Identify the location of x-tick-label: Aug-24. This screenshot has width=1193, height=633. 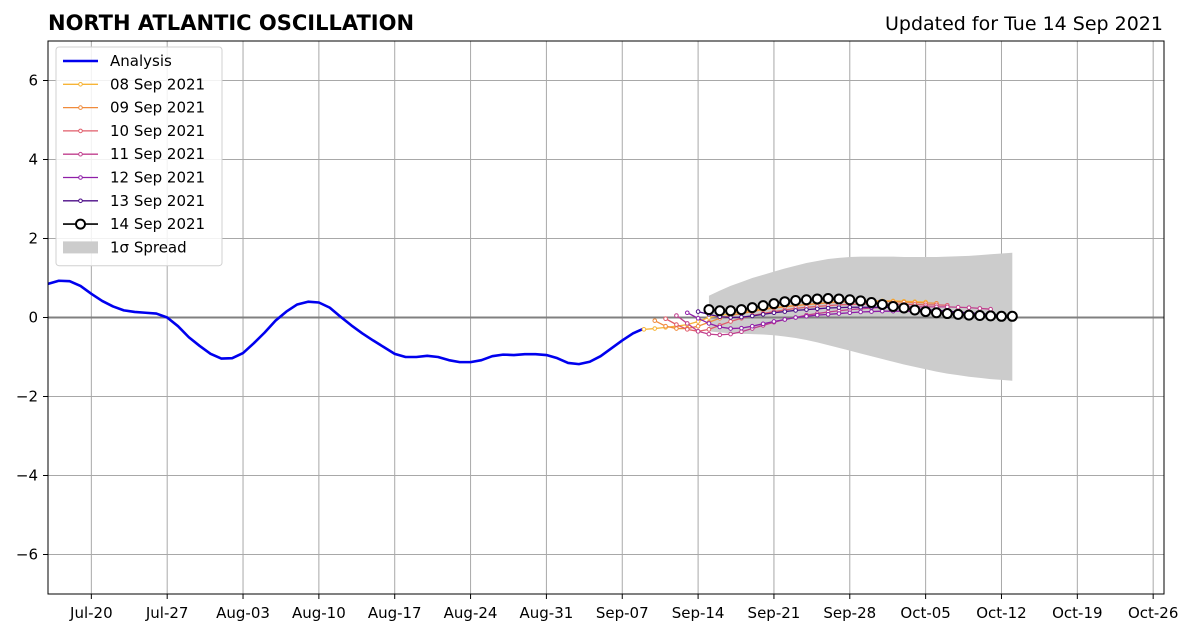
(471, 613).